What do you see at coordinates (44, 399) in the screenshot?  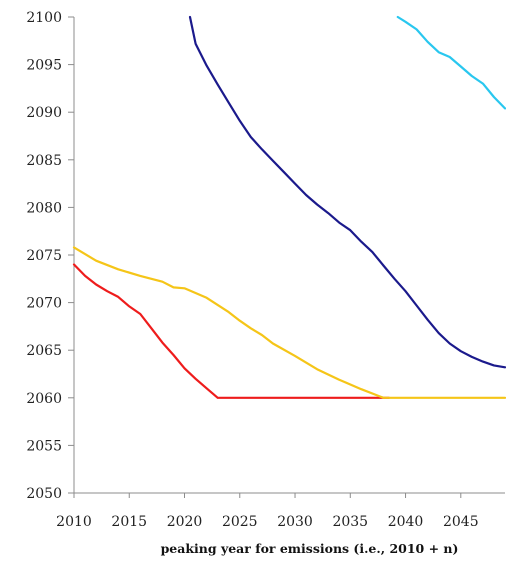 I see `y-tick-label: 2060` at bounding box center [44, 399].